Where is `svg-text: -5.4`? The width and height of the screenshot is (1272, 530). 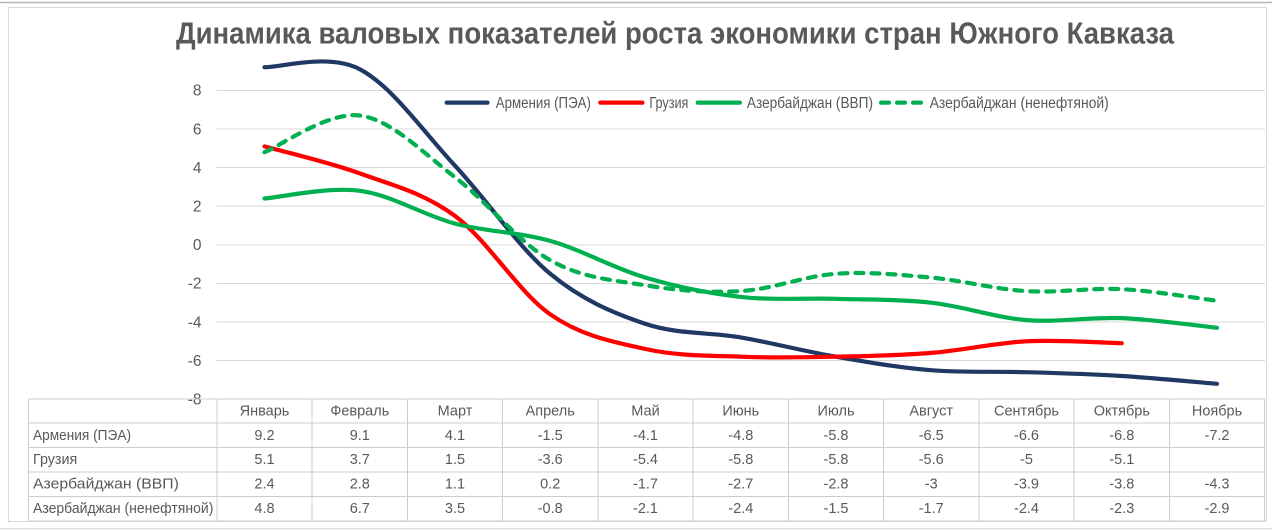
svg-text: -5.4 is located at coordinates (645, 460).